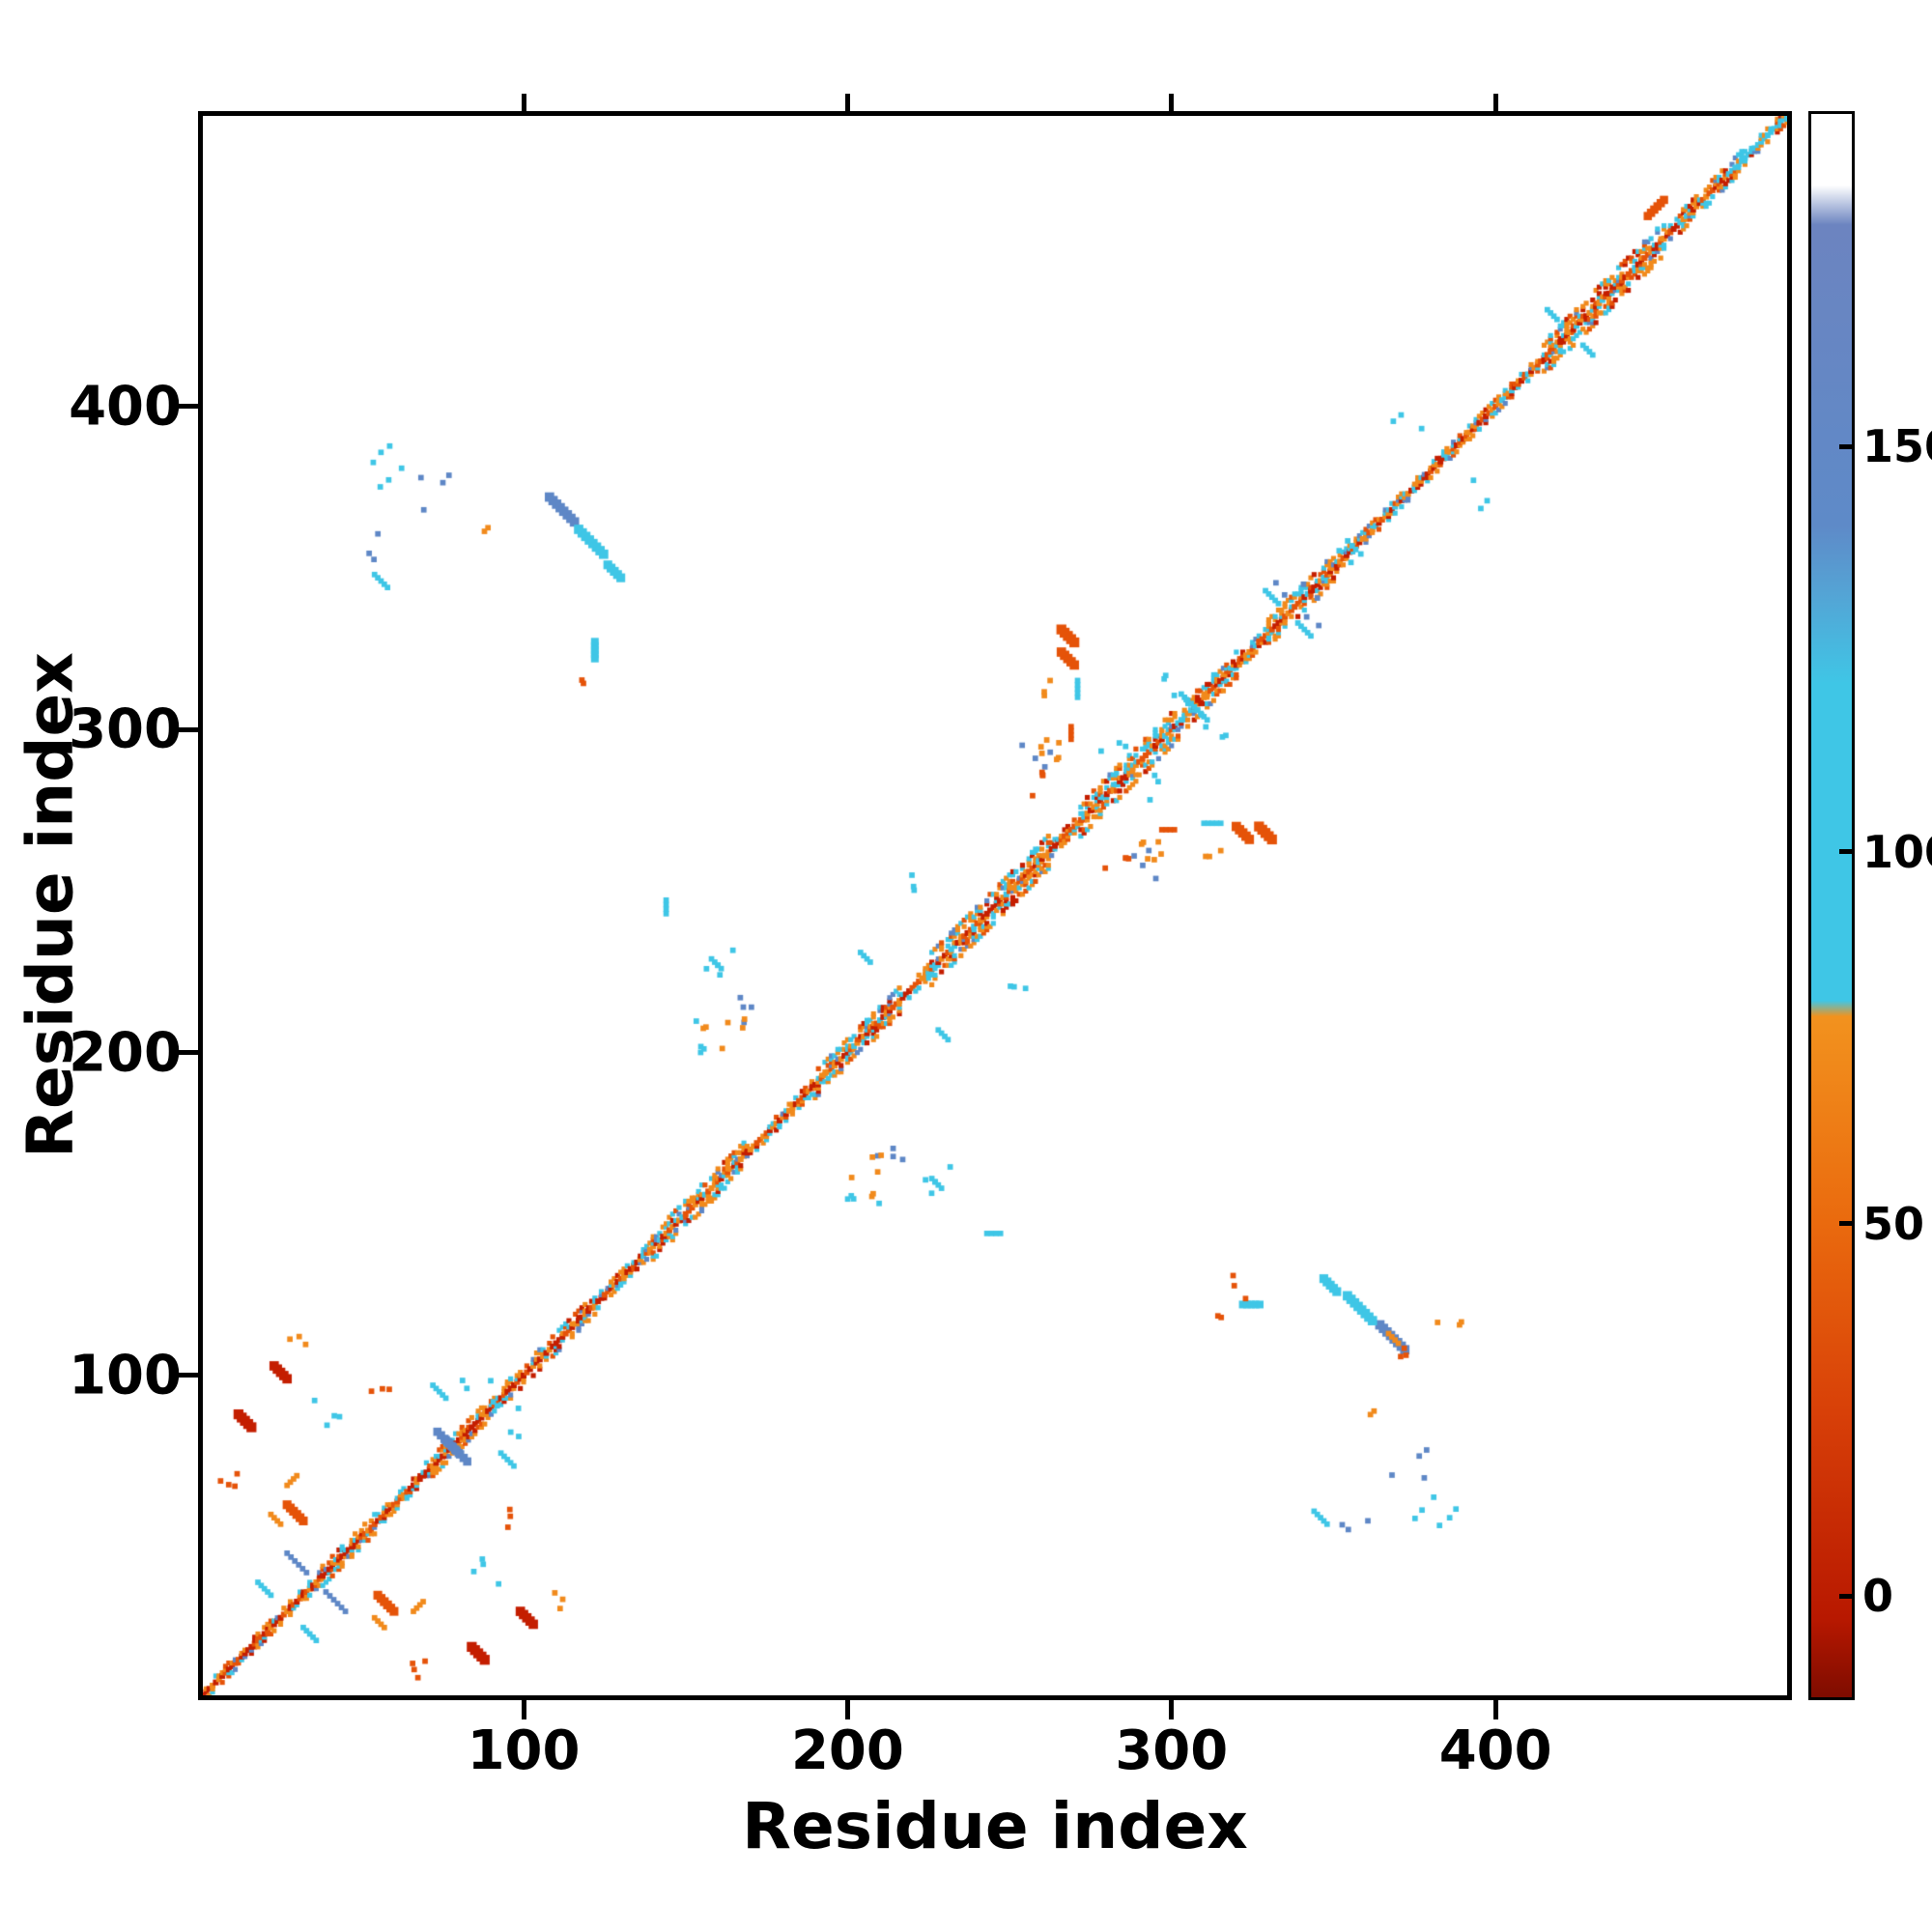  Describe the element at coordinates (1495, 1750) in the screenshot. I see `x-tick-label: 400` at that location.